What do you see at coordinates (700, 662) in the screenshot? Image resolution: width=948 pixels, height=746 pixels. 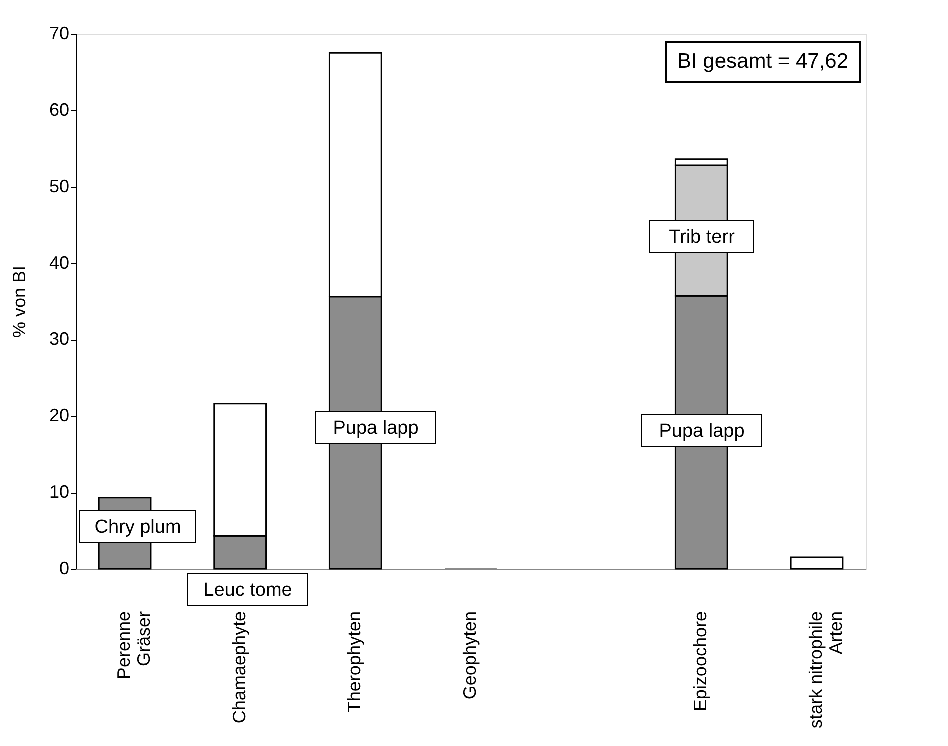 I see `x-tick-label: Epizoochore` at bounding box center [700, 662].